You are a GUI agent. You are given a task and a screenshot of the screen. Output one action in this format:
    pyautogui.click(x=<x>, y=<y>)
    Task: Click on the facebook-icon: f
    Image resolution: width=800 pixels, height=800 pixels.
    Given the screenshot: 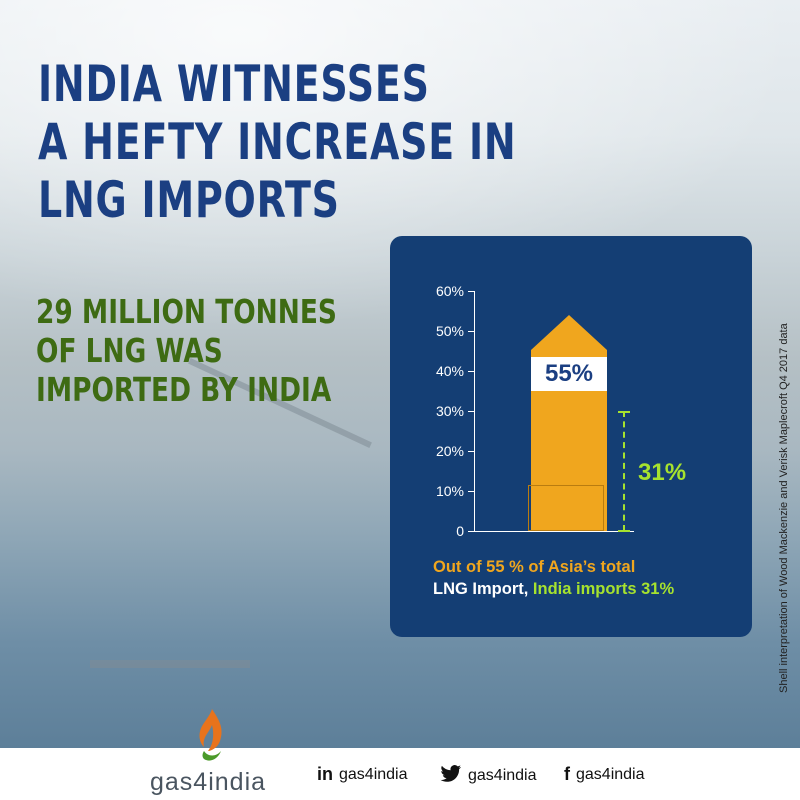 What is the action you would take?
    pyautogui.click(x=567, y=774)
    